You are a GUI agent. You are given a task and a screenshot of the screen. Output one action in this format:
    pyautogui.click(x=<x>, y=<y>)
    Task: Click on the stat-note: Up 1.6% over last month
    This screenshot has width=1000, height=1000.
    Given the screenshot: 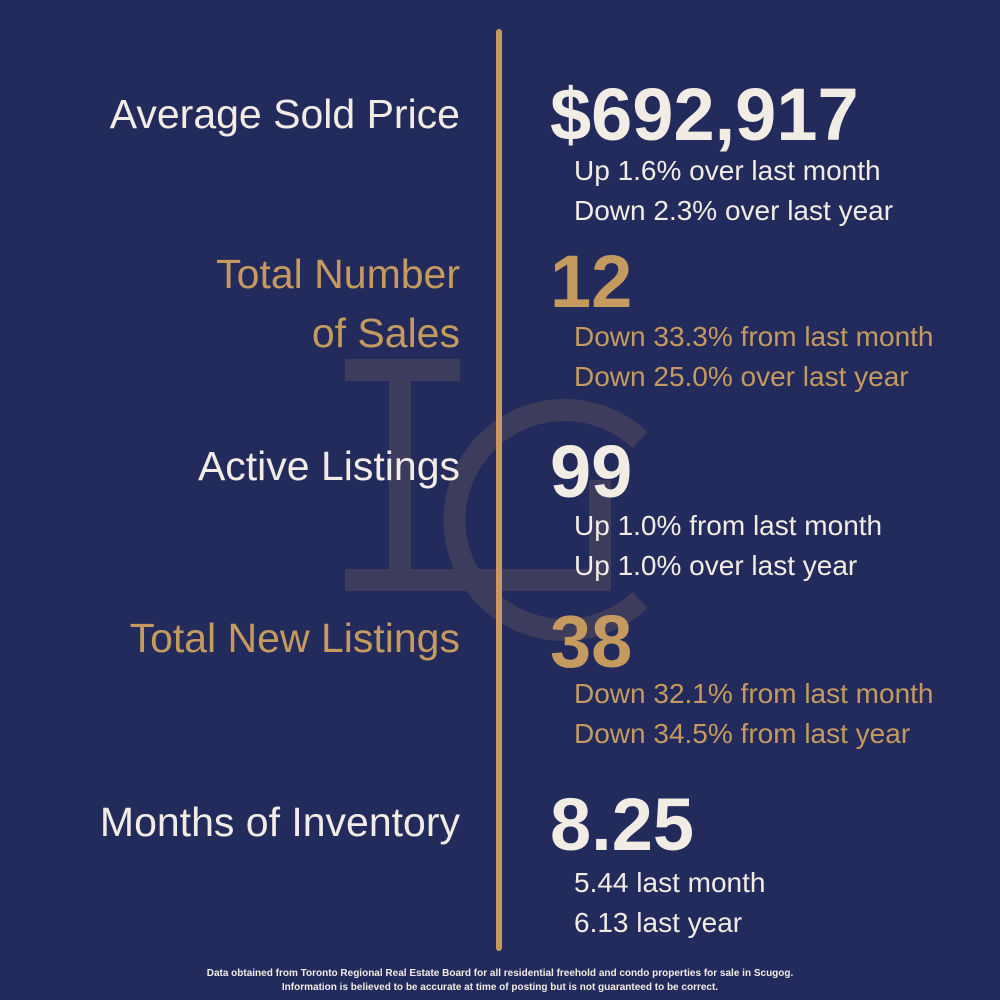 What is the action you would take?
    pyautogui.click(x=727, y=170)
    